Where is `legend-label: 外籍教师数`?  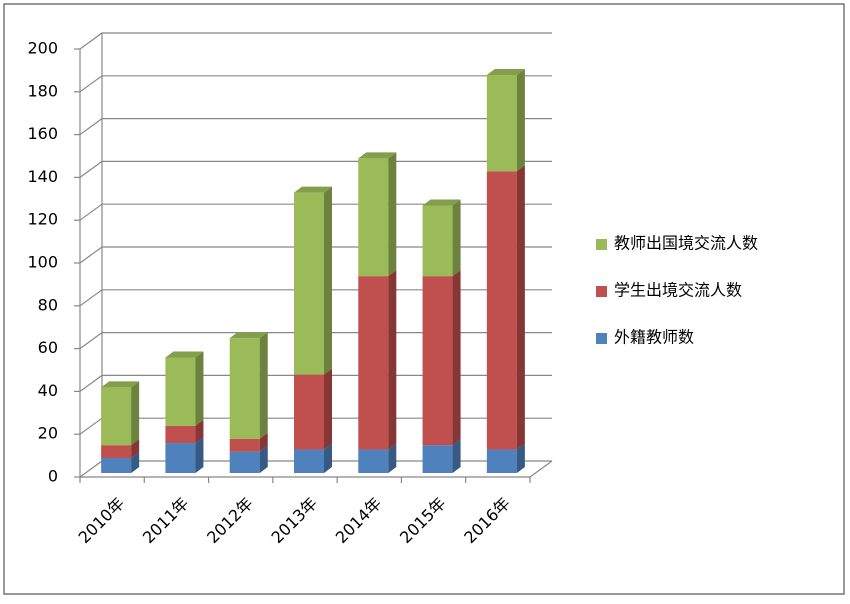
legend-label: 外籍教师数 is located at coordinates (654, 337).